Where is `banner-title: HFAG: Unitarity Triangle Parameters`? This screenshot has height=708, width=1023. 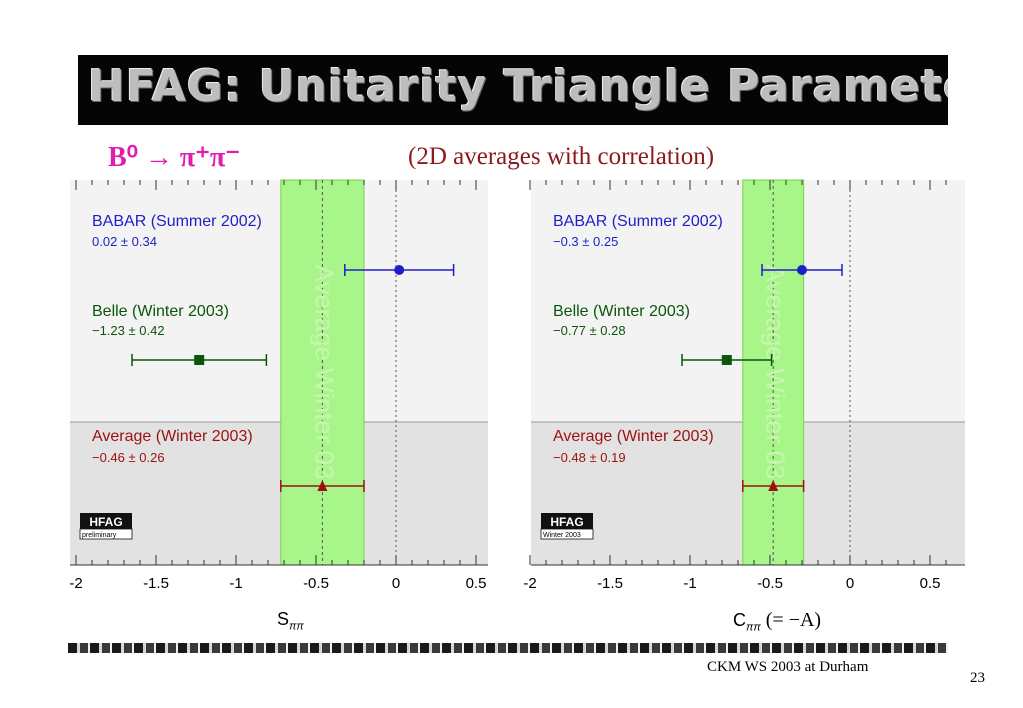 banner-title: HFAG: Unitarity Triangle Parameters is located at coordinates (518, 86).